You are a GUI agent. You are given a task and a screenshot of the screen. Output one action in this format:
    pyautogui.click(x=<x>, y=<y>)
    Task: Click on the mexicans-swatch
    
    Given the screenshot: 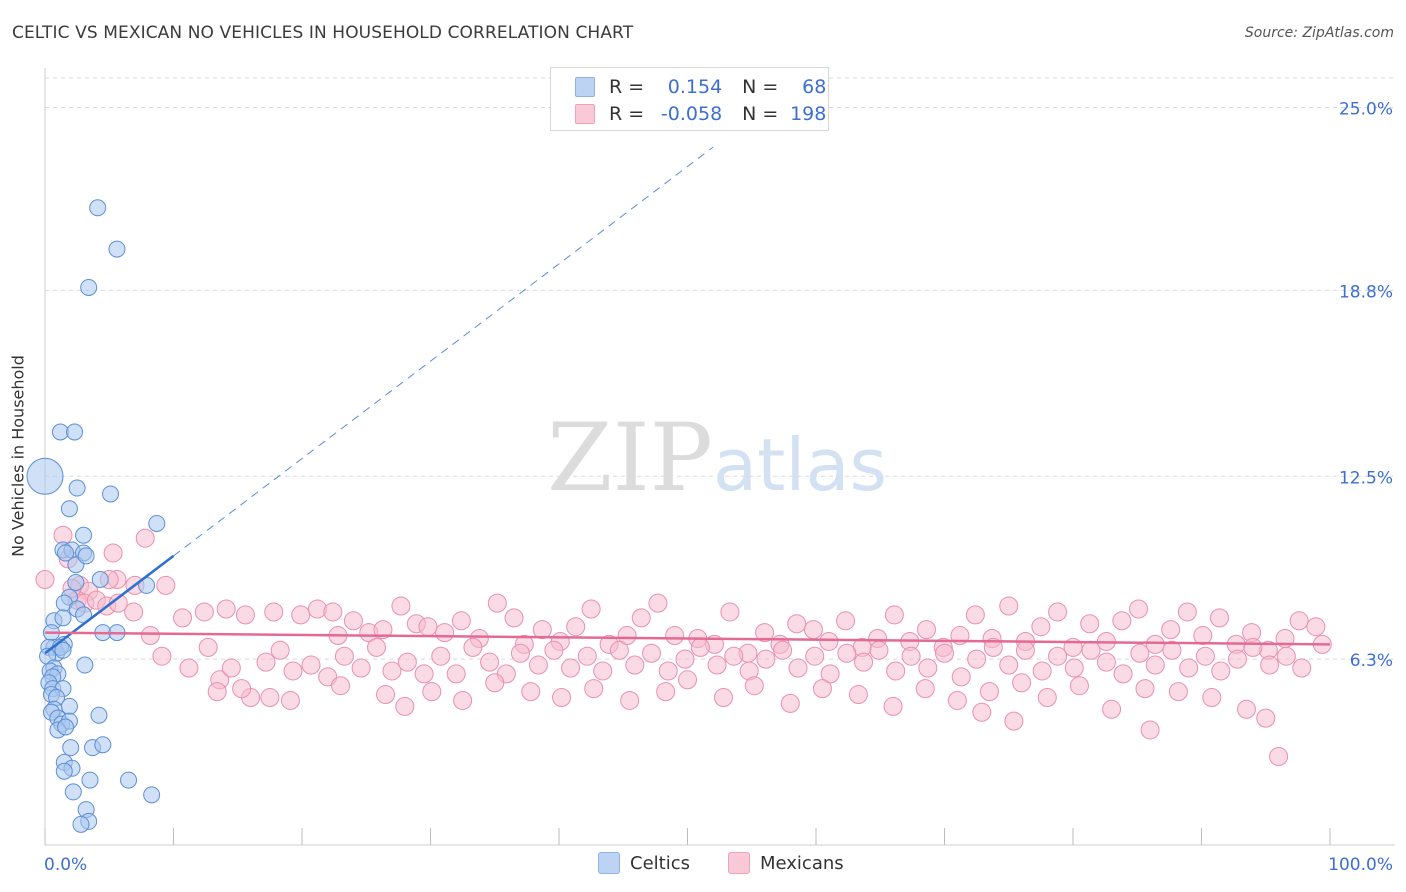 What is the action you would take?
    pyautogui.click(x=585, y=114)
    